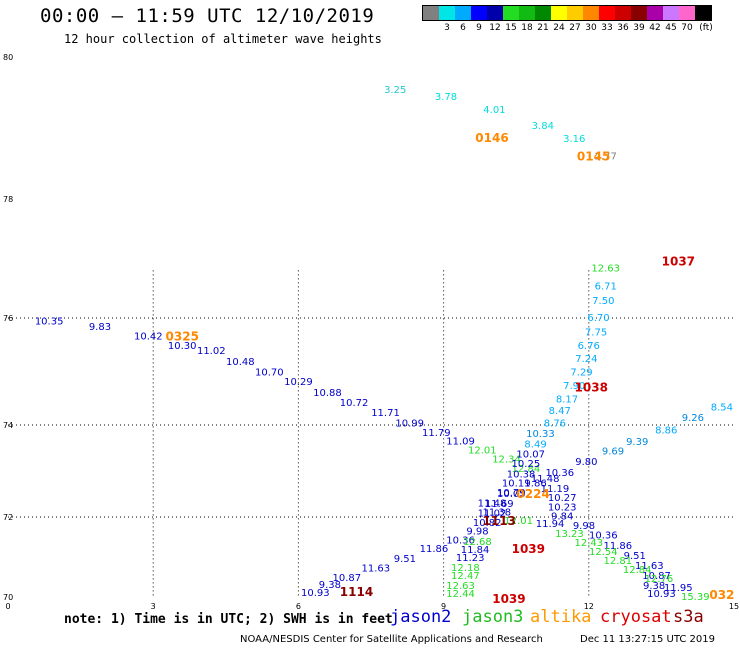  What do you see at coordinates (666, 431) in the screenshot?
I see `wave-height-label: 8.86` at bounding box center [666, 431].